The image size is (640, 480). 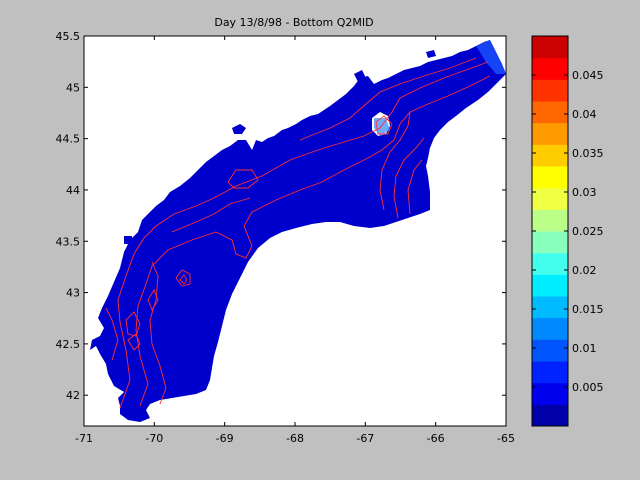 I want to click on x-tick-label: -70, so click(x=154, y=438).